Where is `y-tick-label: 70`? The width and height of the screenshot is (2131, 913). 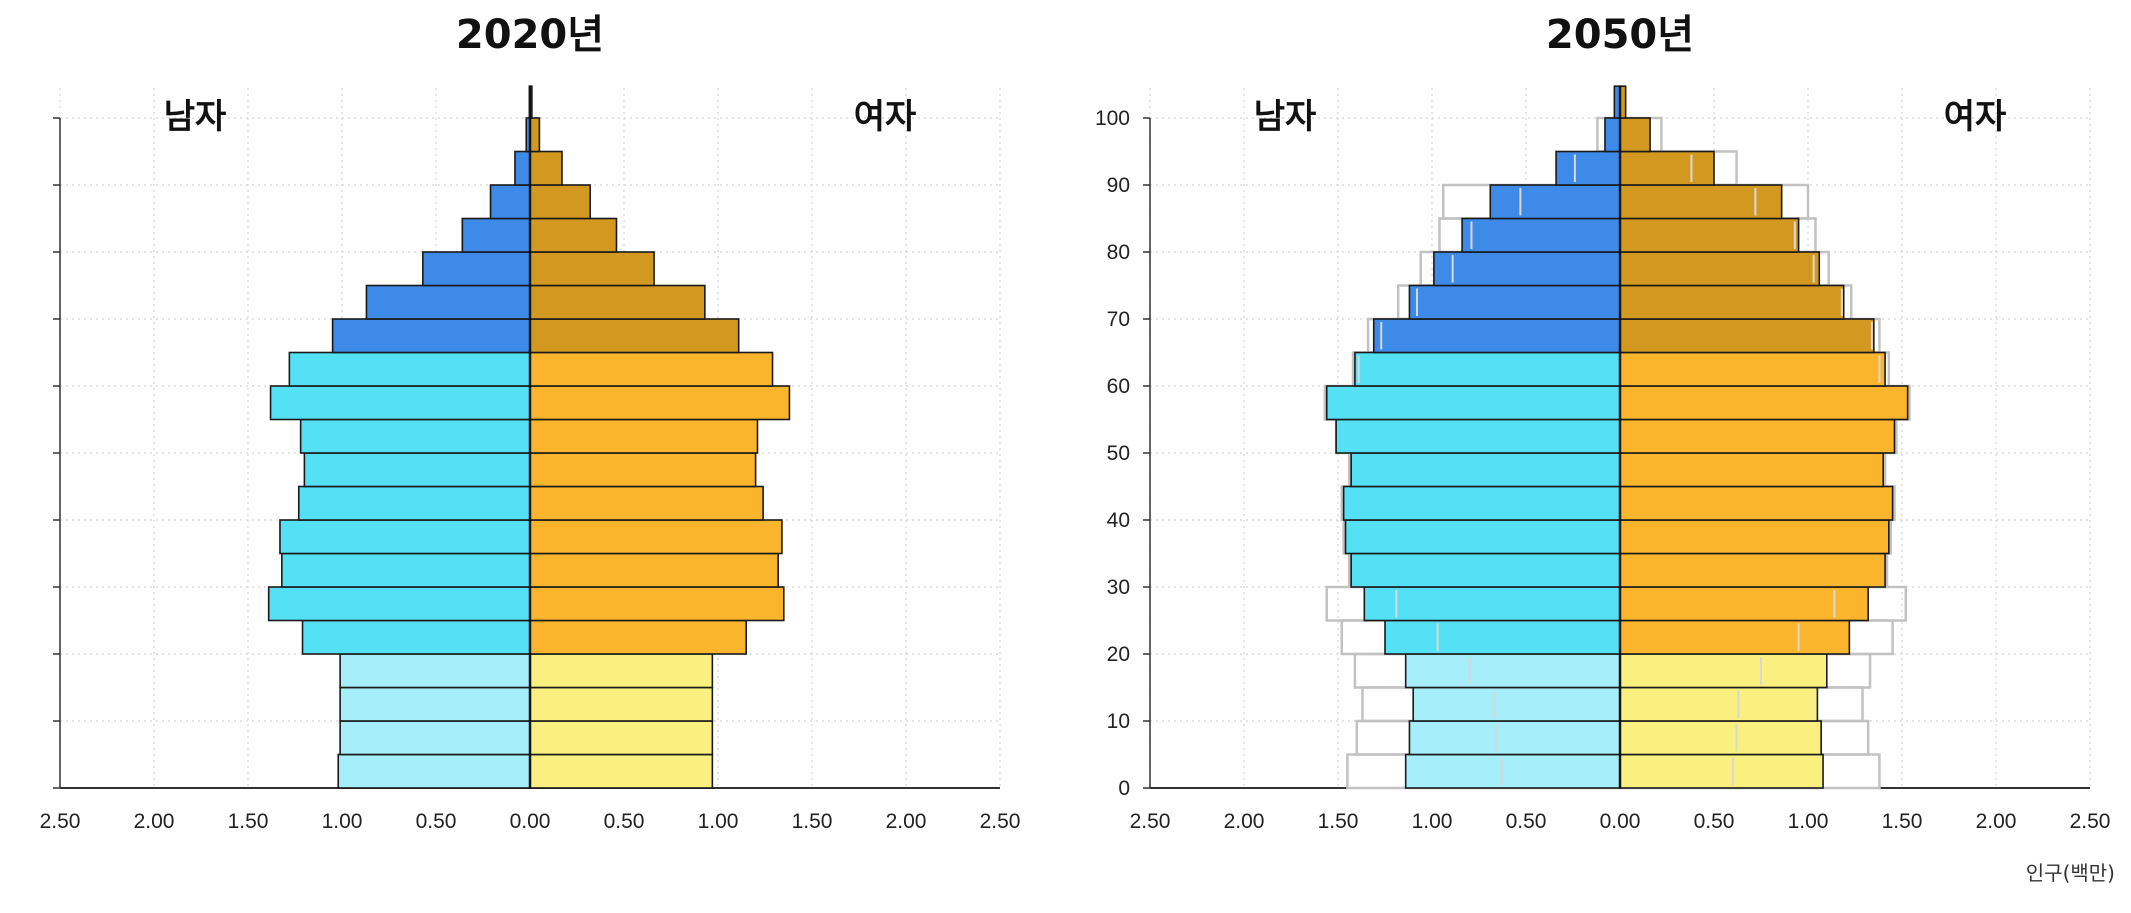
y-tick-label: 70 is located at coordinates (1118, 319).